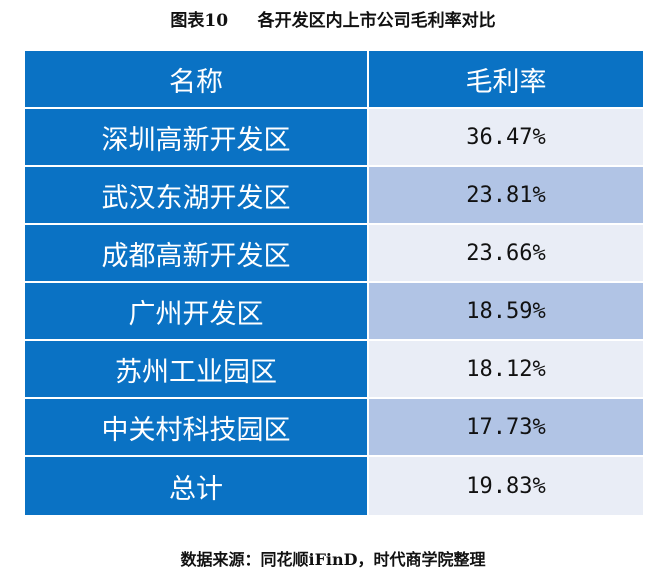 This screenshot has height=572, width=666. I want to click on table-row: 中关村科技园区 17.73%, so click(334, 428).